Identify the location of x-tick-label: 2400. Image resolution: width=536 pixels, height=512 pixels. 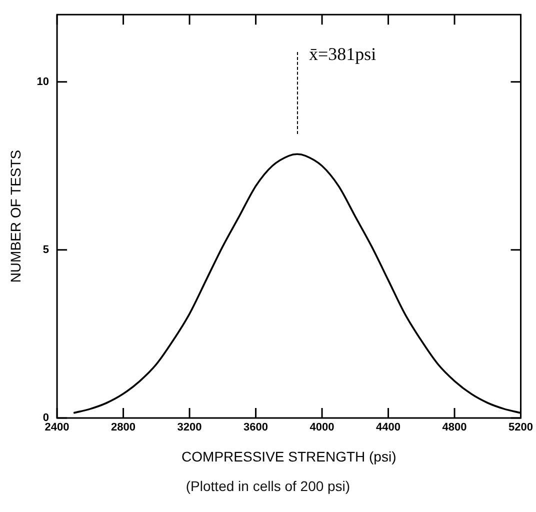
(57, 428).